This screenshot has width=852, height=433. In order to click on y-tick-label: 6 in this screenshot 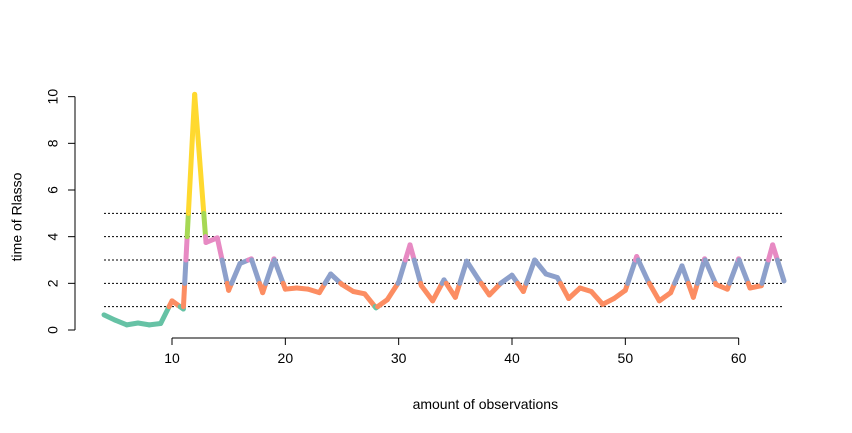, I will do `click(53, 190)`.